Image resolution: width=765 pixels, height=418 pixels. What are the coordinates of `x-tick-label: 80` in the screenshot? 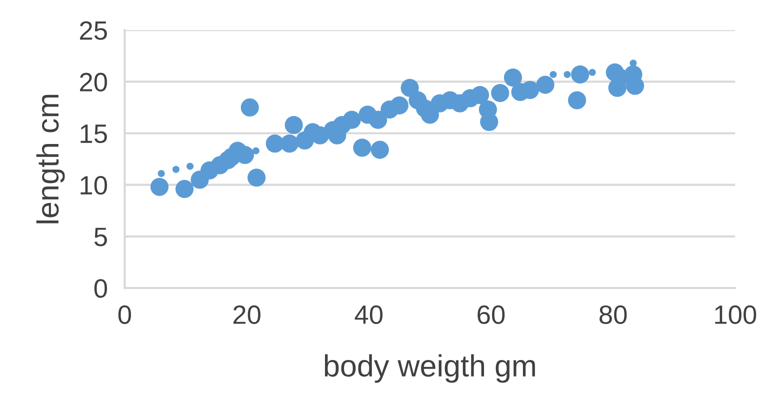 It's located at (613, 314).